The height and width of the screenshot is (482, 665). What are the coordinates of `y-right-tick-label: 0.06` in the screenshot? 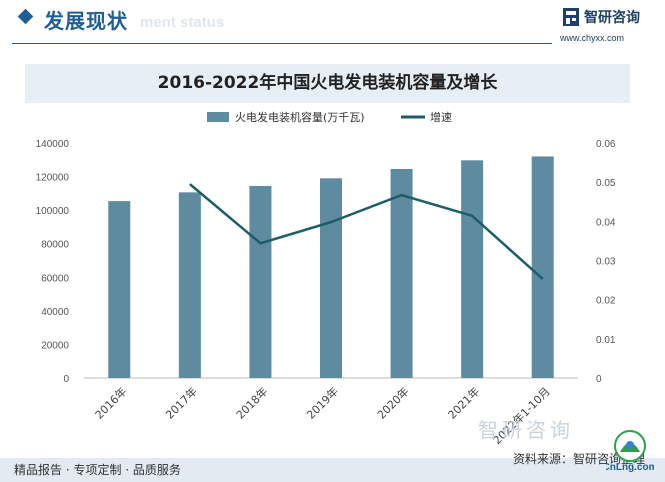 It's located at (606, 144).